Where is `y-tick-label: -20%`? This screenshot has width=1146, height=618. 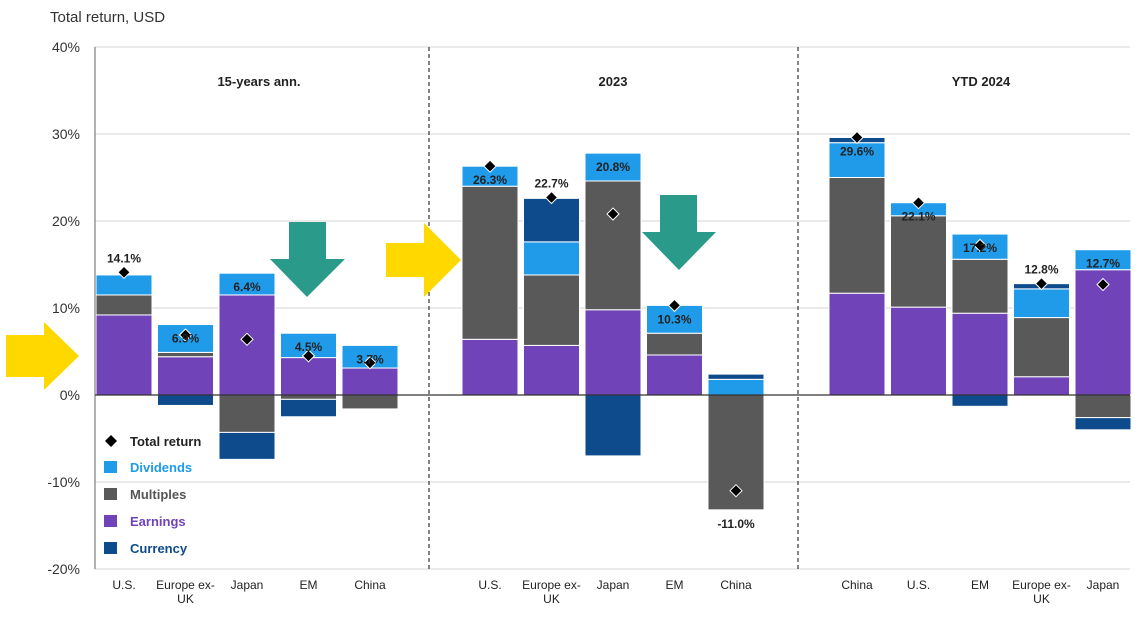 y-tick-label: -20% is located at coordinates (63, 569).